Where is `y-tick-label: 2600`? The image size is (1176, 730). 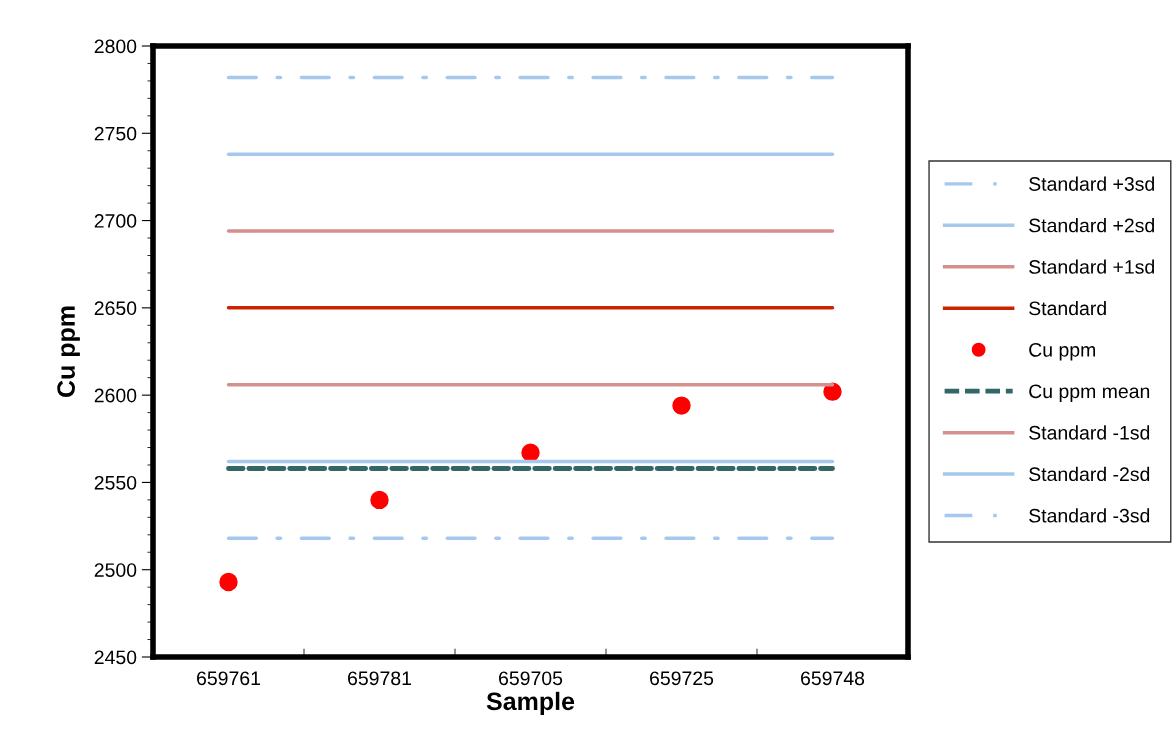
y-tick-label: 2600 is located at coordinates (115, 395).